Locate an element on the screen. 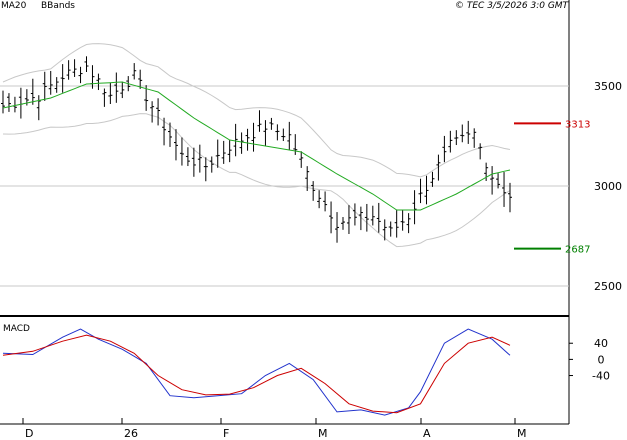  x-tick-0: D is located at coordinates (29, 433).